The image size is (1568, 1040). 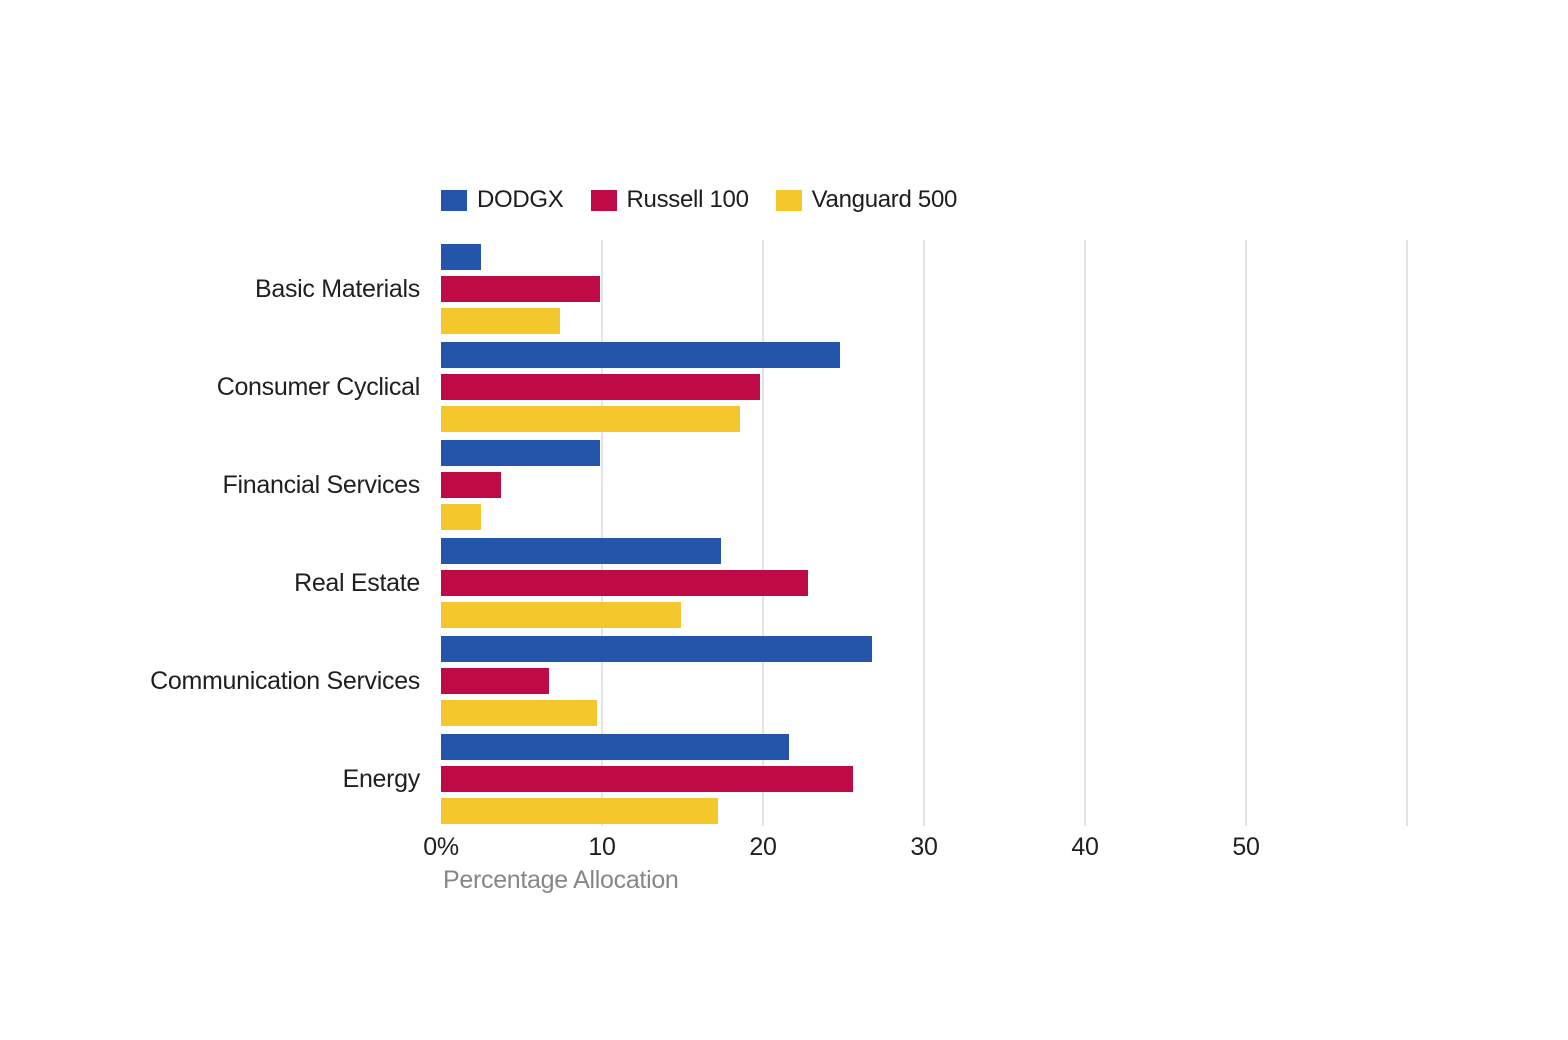 What do you see at coordinates (763, 847) in the screenshot?
I see `x-tick-20: 20` at bounding box center [763, 847].